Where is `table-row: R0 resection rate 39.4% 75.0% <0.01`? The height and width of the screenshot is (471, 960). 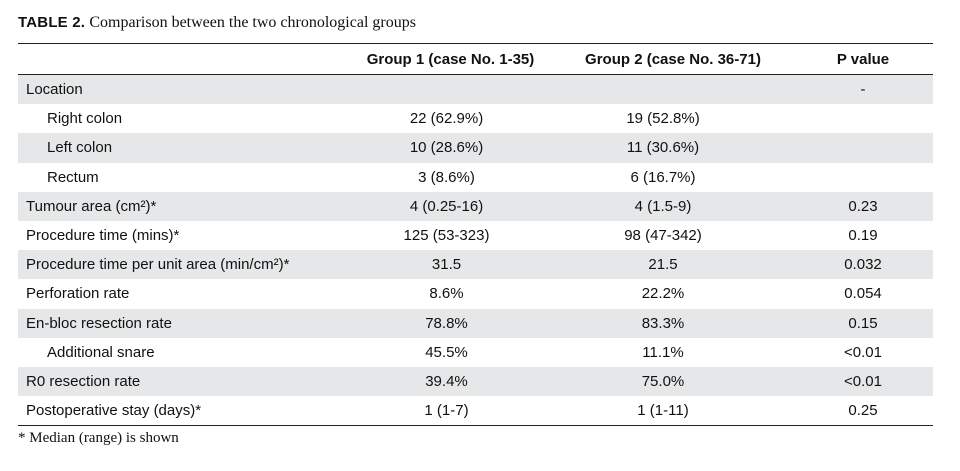 table-row: R0 resection rate 39.4% 75.0% <0.01 is located at coordinates (475, 381).